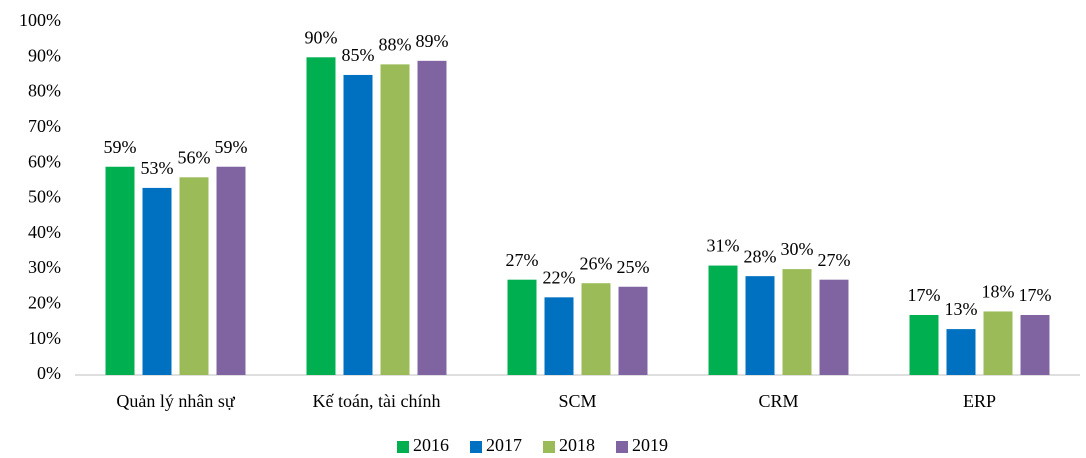 The height and width of the screenshot is (458, 1086). I want to click on value-label: 25%, so click(633, 267).